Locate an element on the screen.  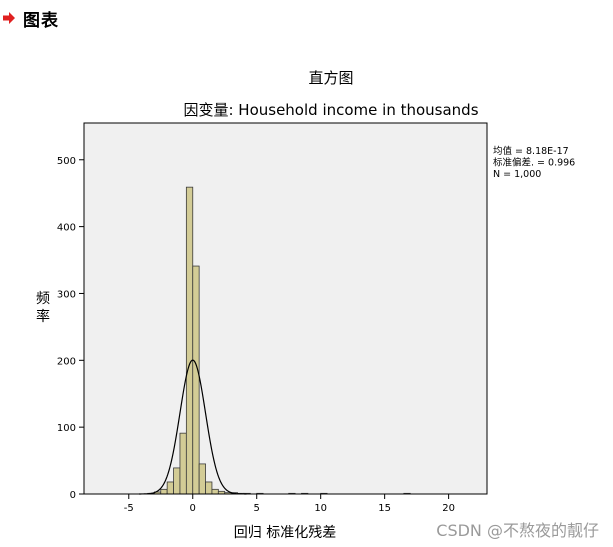
x-tick-label-0: 0 is located at coordinates (193, 508).